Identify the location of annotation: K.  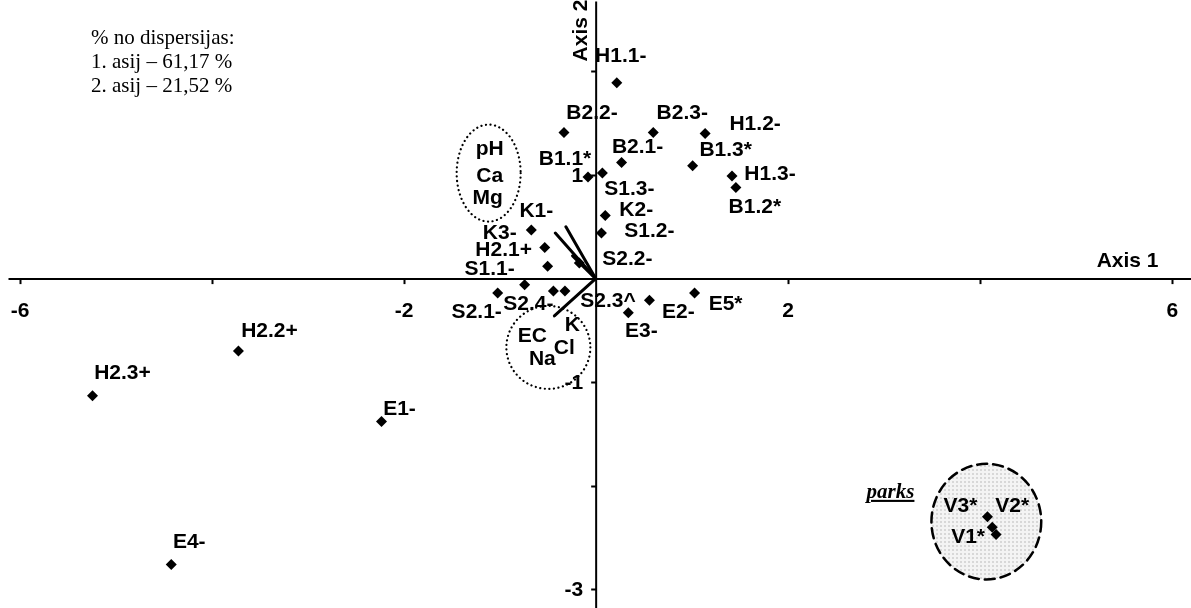
(572, 323).